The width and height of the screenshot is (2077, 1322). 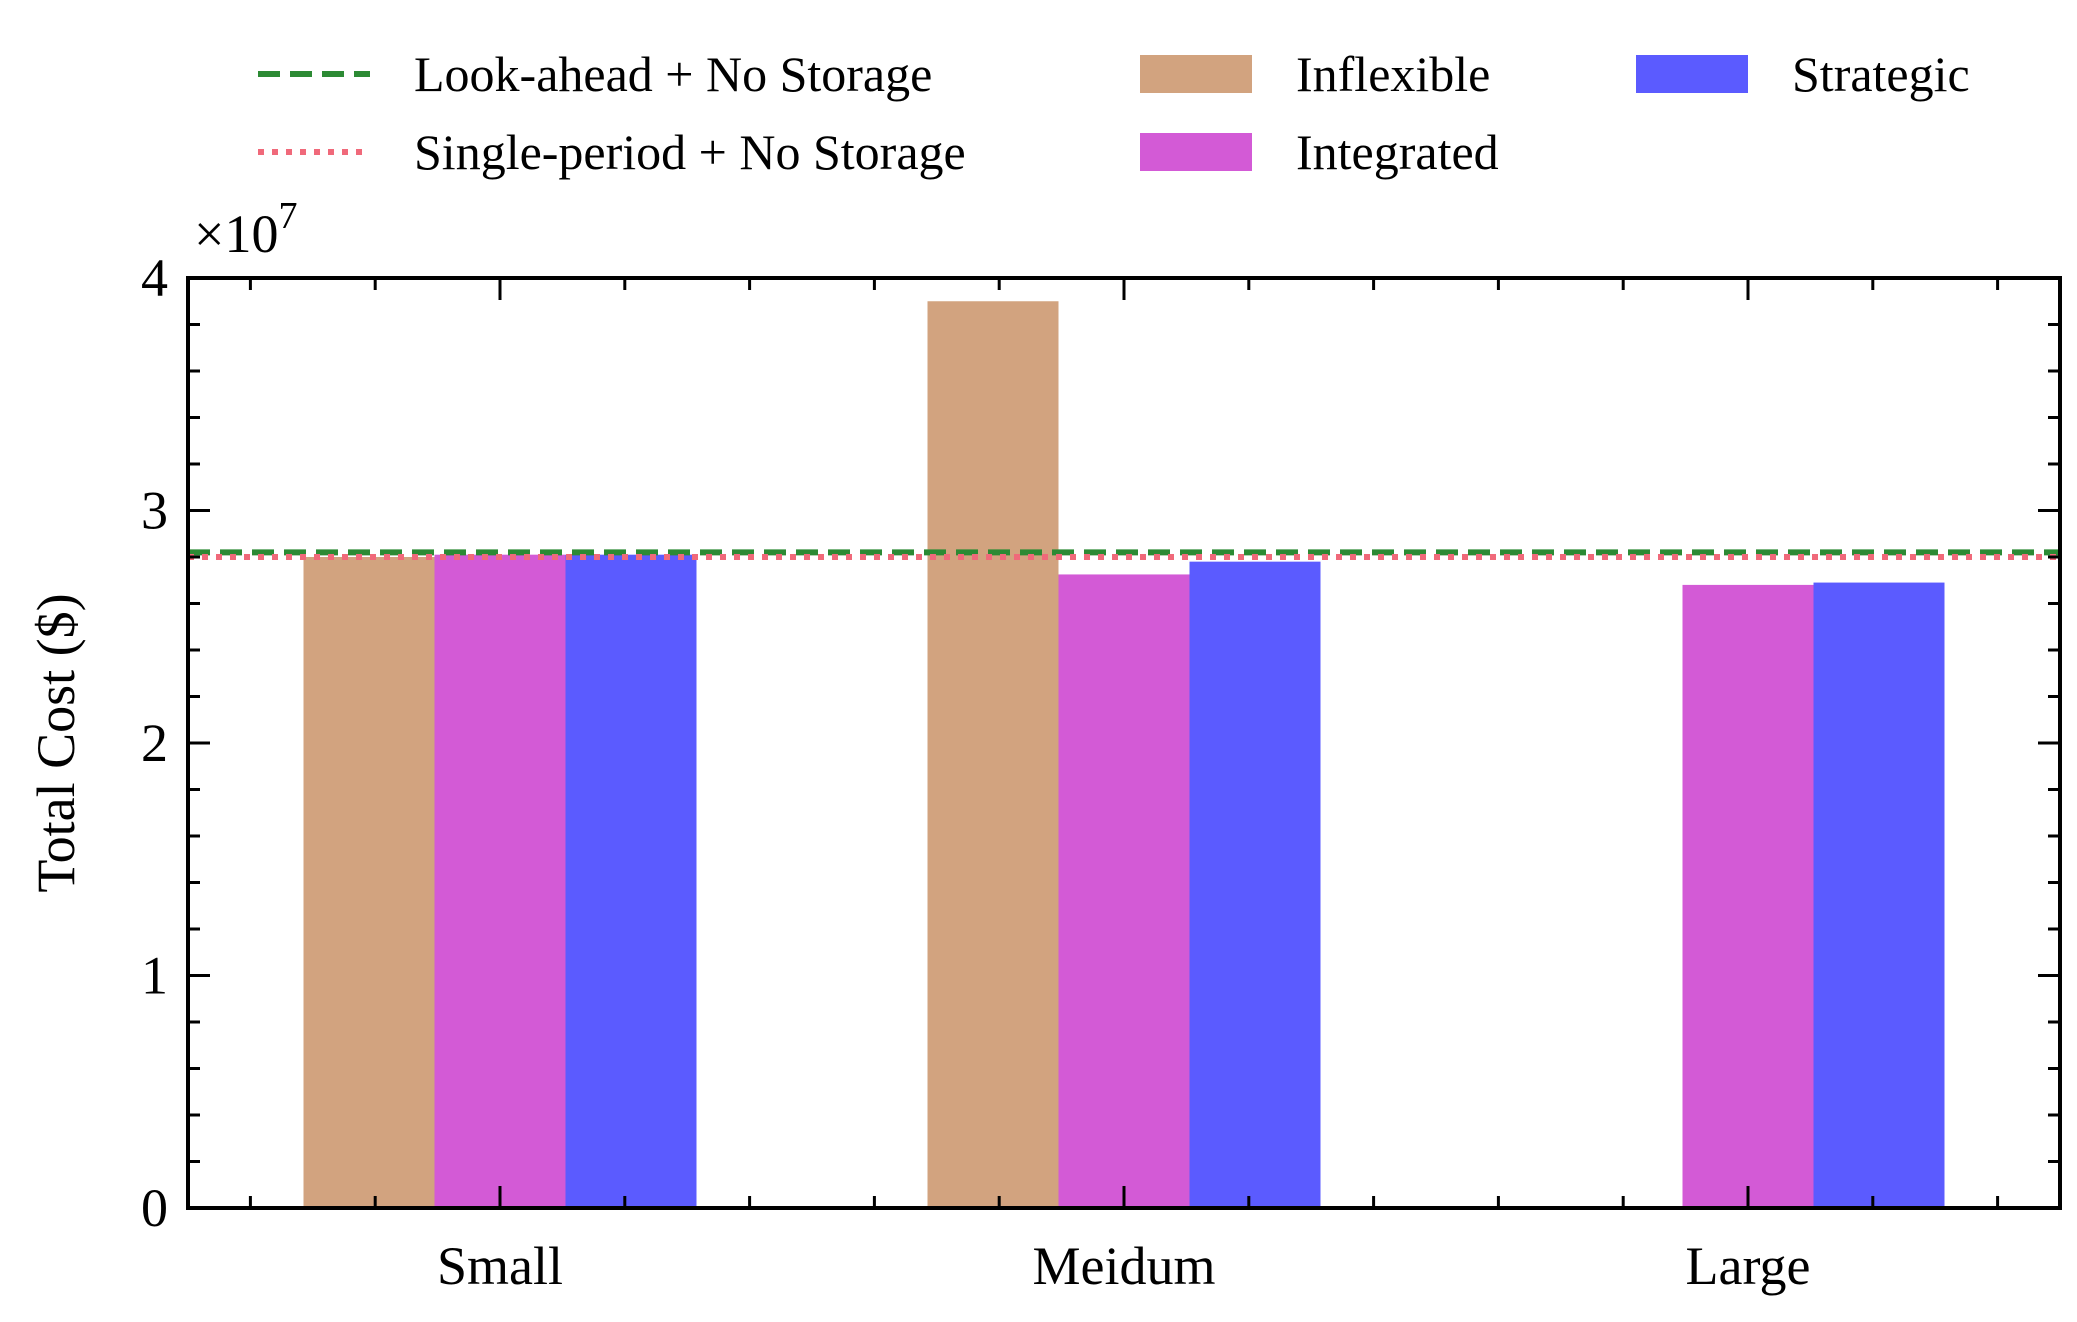 I want to click on bar-integrated-medium, so click(x=1124, y=891).